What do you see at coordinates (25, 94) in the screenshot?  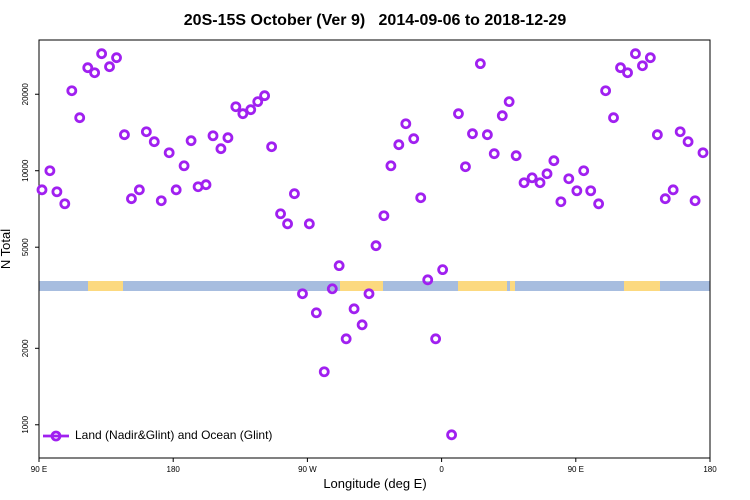 I see `y-tick-label: 20000` at bounding box center [25, 94].